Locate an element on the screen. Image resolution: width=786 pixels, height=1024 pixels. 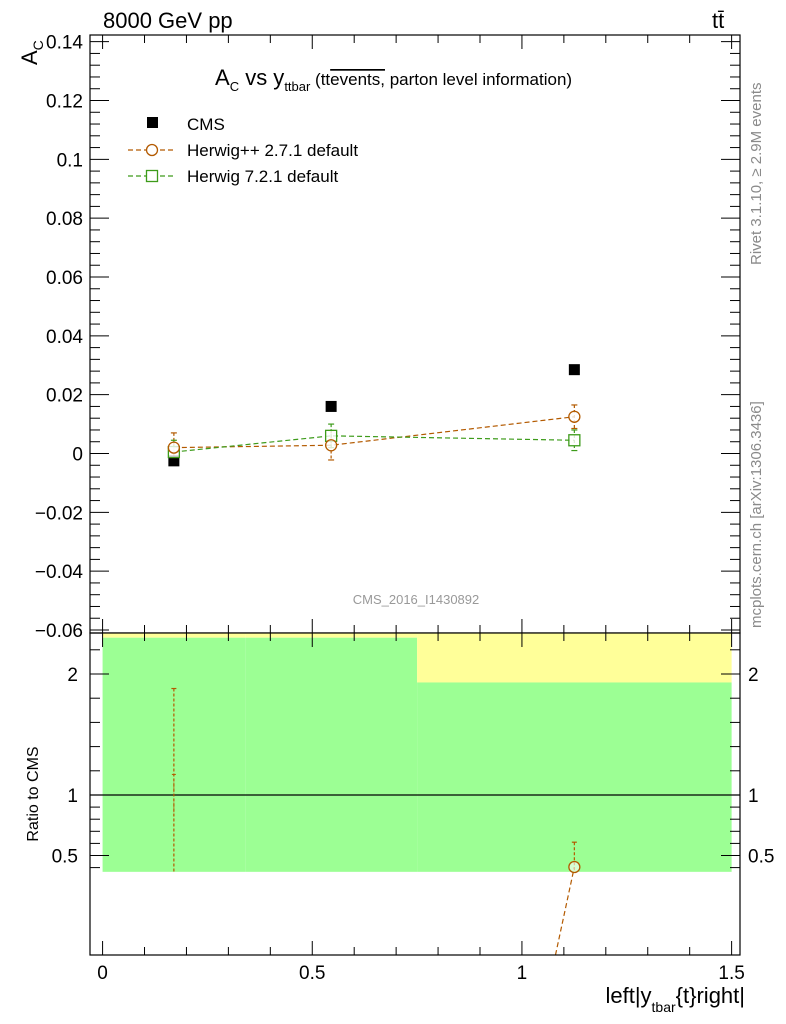
top-y-tick-label: 0.04 is located at coordinates (64, 337).